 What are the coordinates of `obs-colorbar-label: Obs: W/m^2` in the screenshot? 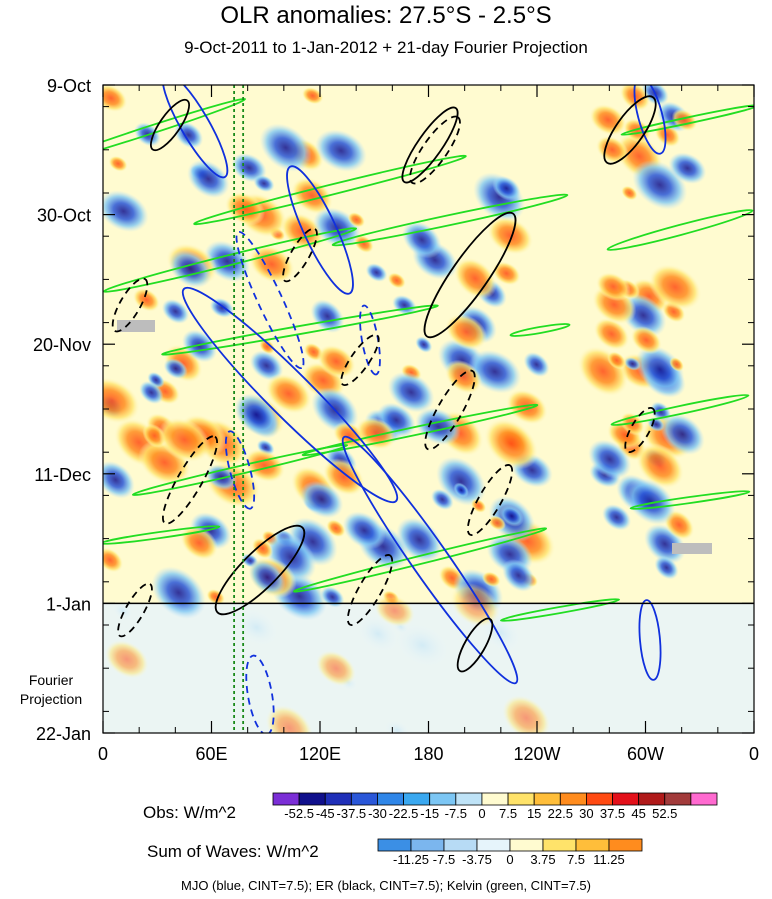 It's located at (189, 812).